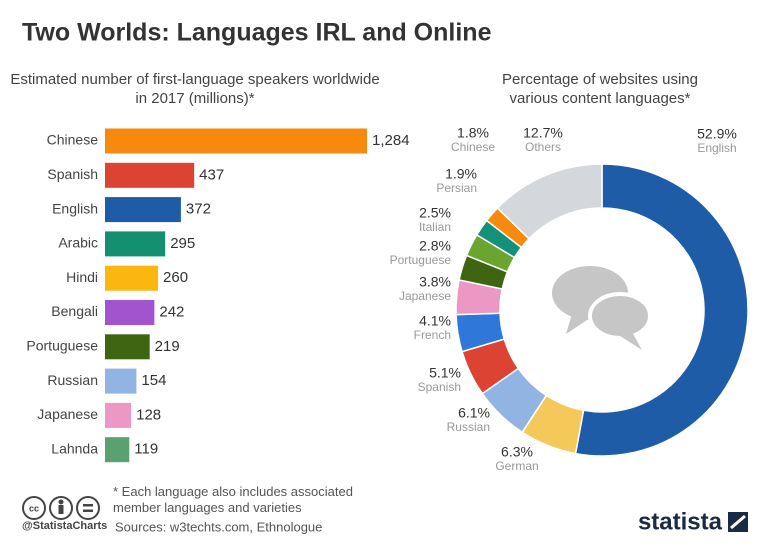 This screenshot has width=768, height=547. I want to click on slice-category-label: Italian, so click(435, 227).